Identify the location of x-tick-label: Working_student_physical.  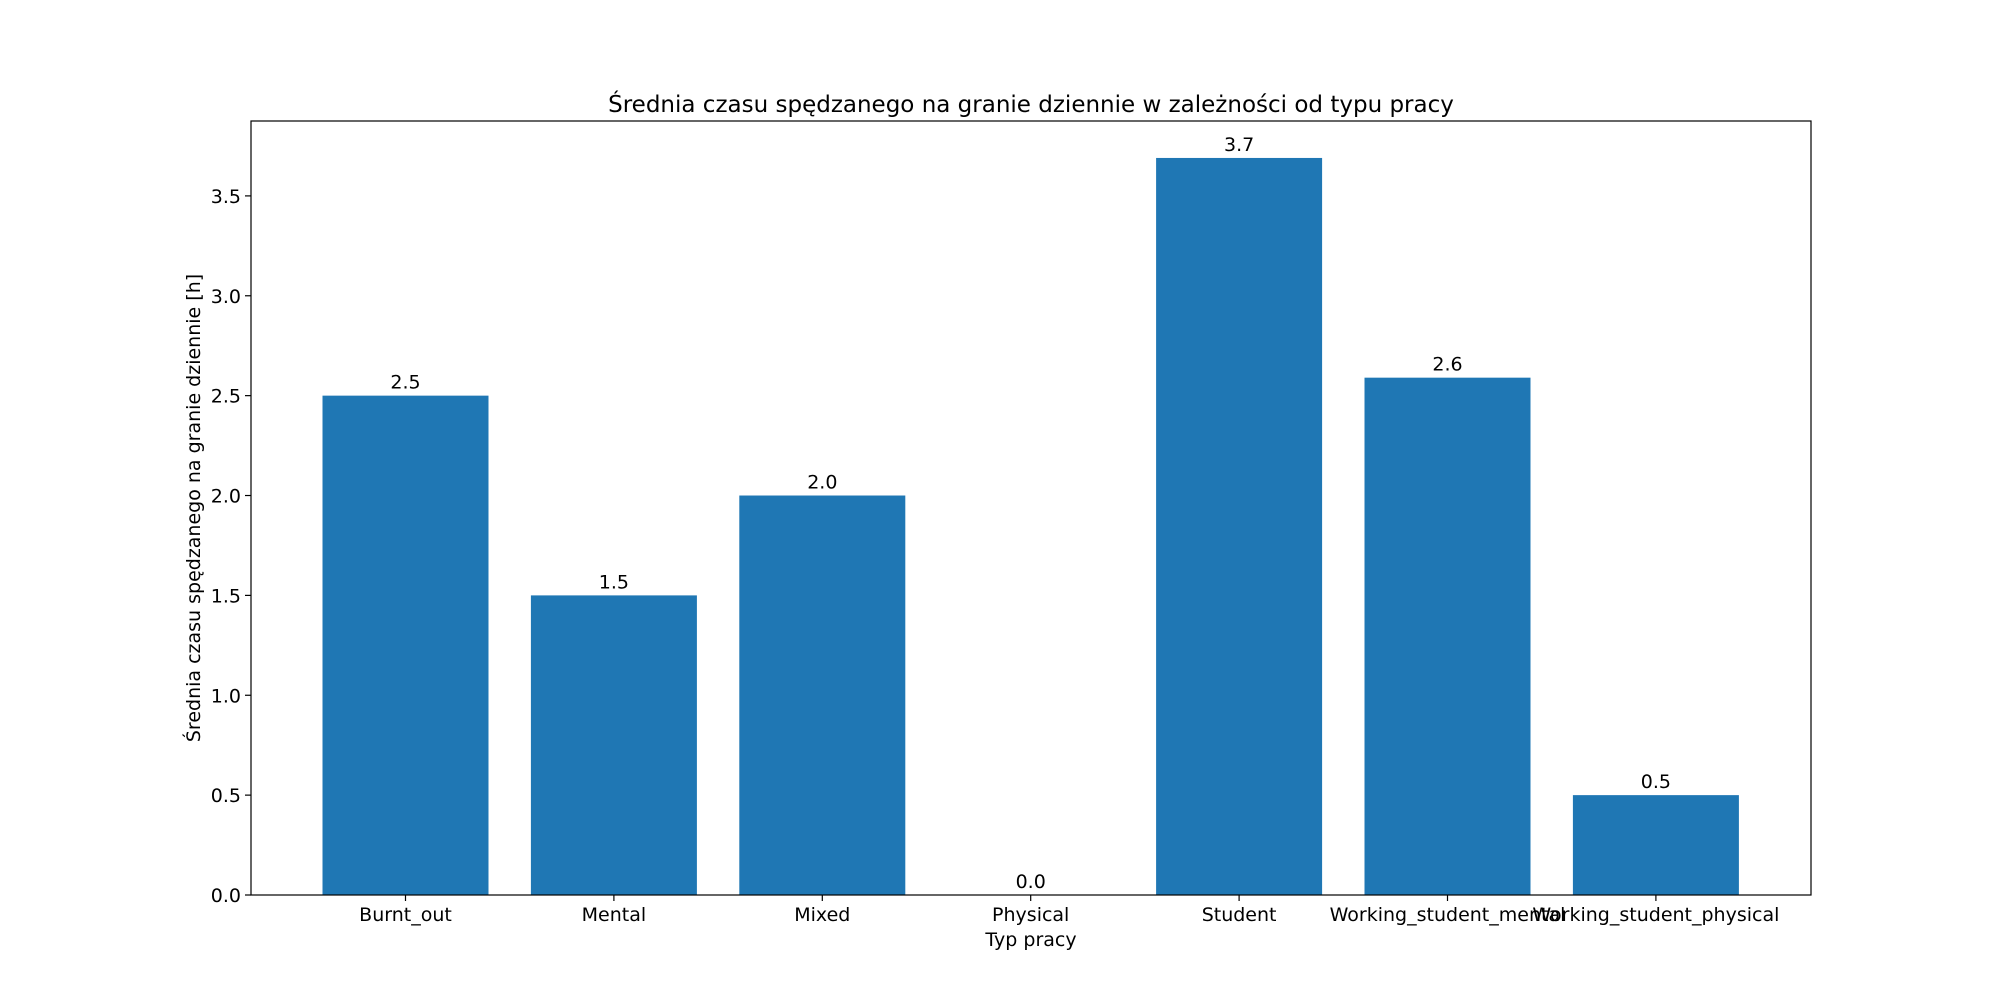
(1655, 915).